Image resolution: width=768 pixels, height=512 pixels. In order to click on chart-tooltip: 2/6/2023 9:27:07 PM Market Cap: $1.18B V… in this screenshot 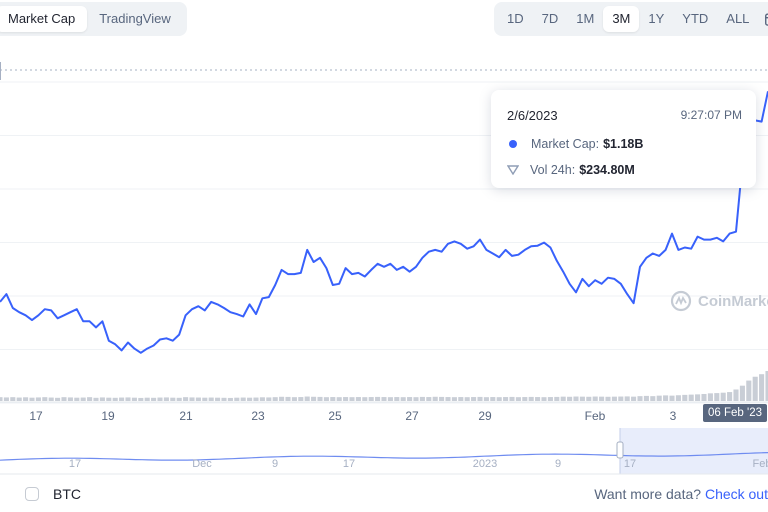, I will do `click(623, 139)`.